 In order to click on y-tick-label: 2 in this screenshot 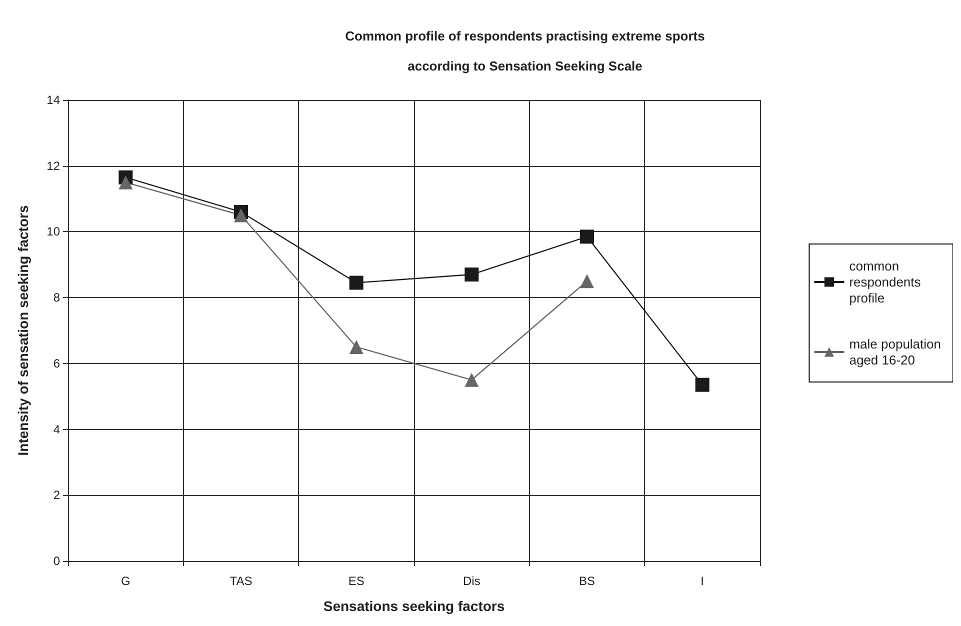, I will do `click(56, 495)`.